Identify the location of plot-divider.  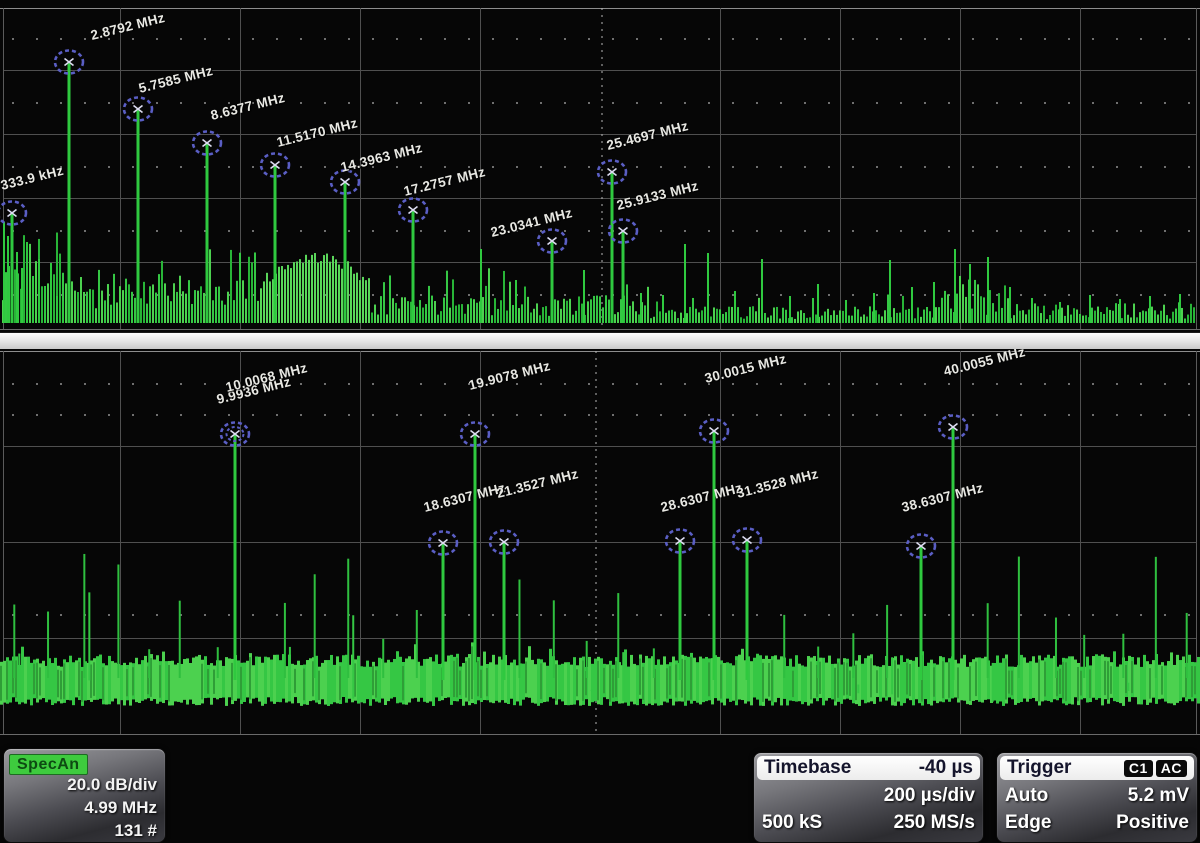
(600, 341).